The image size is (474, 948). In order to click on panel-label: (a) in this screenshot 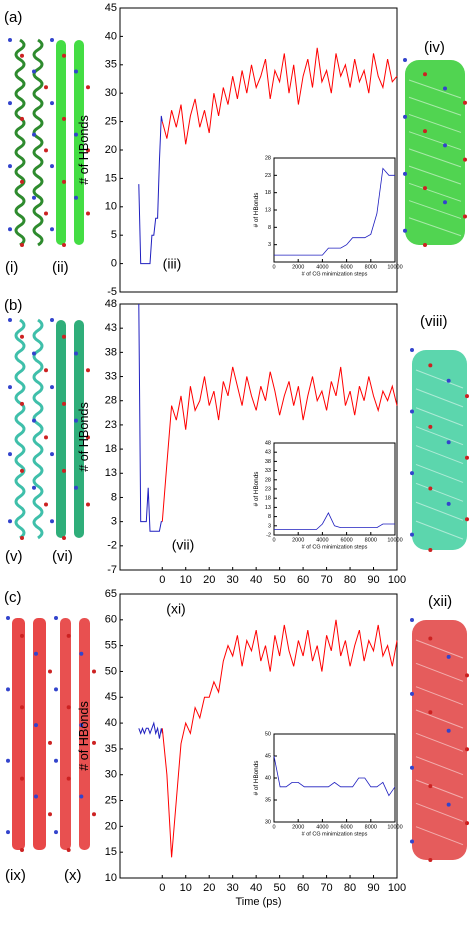, I will do `click(13, 17)`.